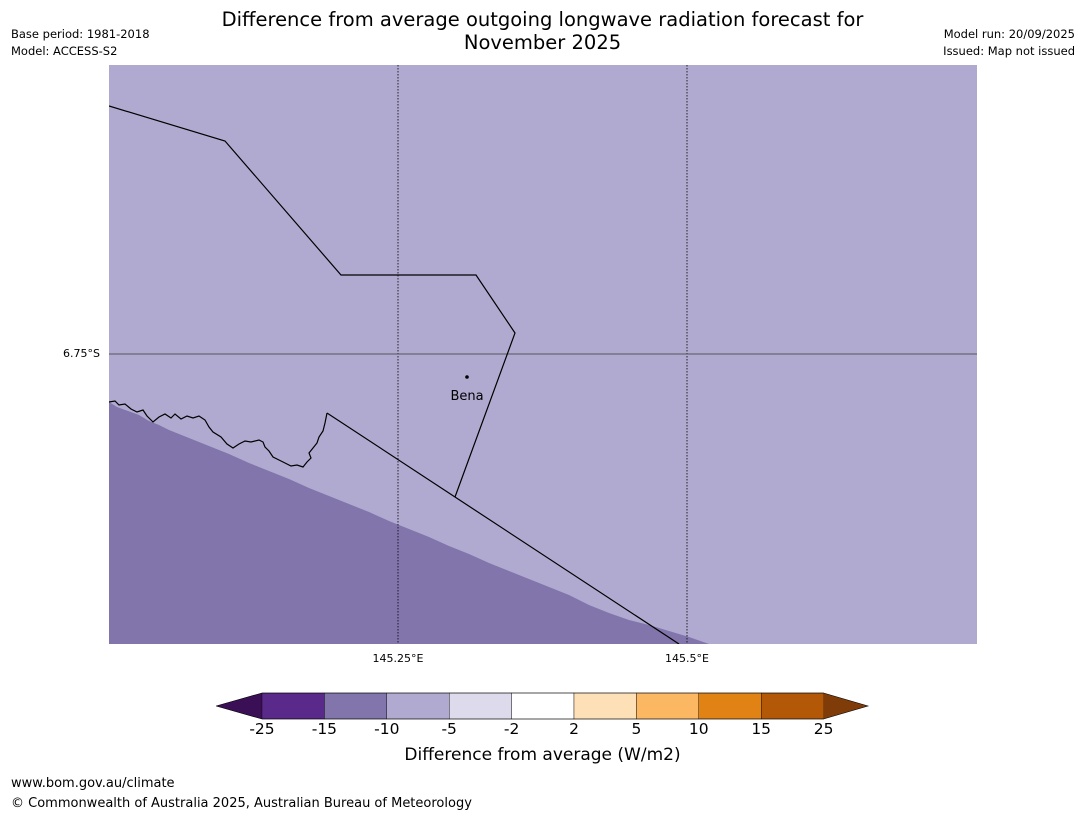 This screenshot has width=1085, height=816. Describe the element at coordinates (64, 51) in the screenshot. I see `model-name: Model: ACCESS-S2` at that location.